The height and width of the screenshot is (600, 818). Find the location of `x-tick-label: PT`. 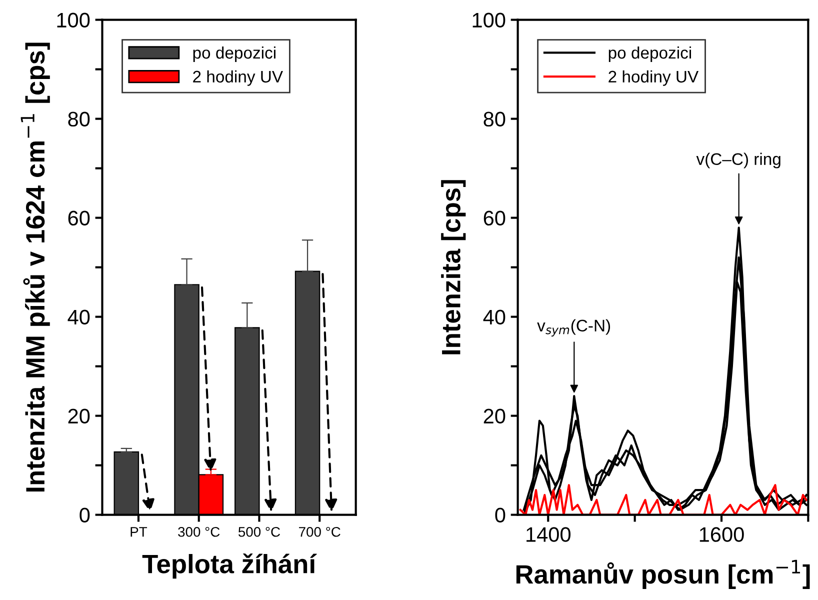

x-tick-label: PT is located at coordinates (139, 532).